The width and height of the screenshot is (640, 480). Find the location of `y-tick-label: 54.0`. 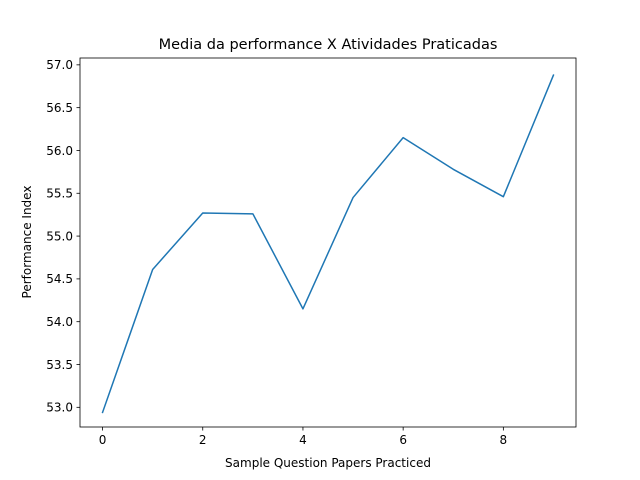

y-tick-label: 54.0 is located at coordinates (59, 322).